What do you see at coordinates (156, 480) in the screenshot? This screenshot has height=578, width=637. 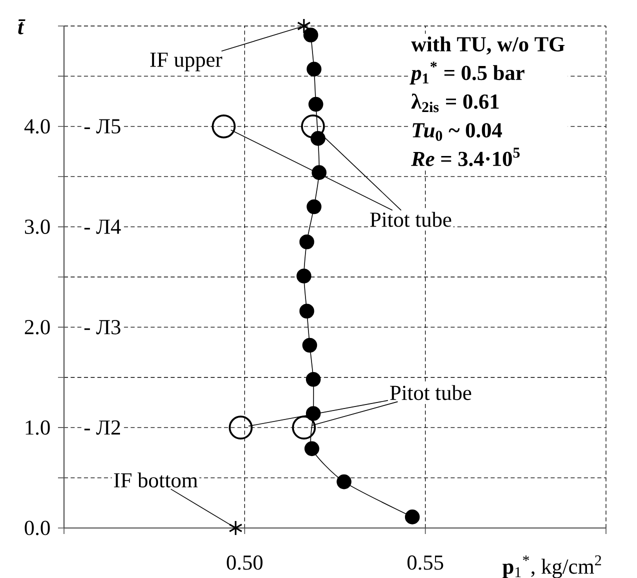 I see `annotation: IF bottom` at bounding box center [156, 480].